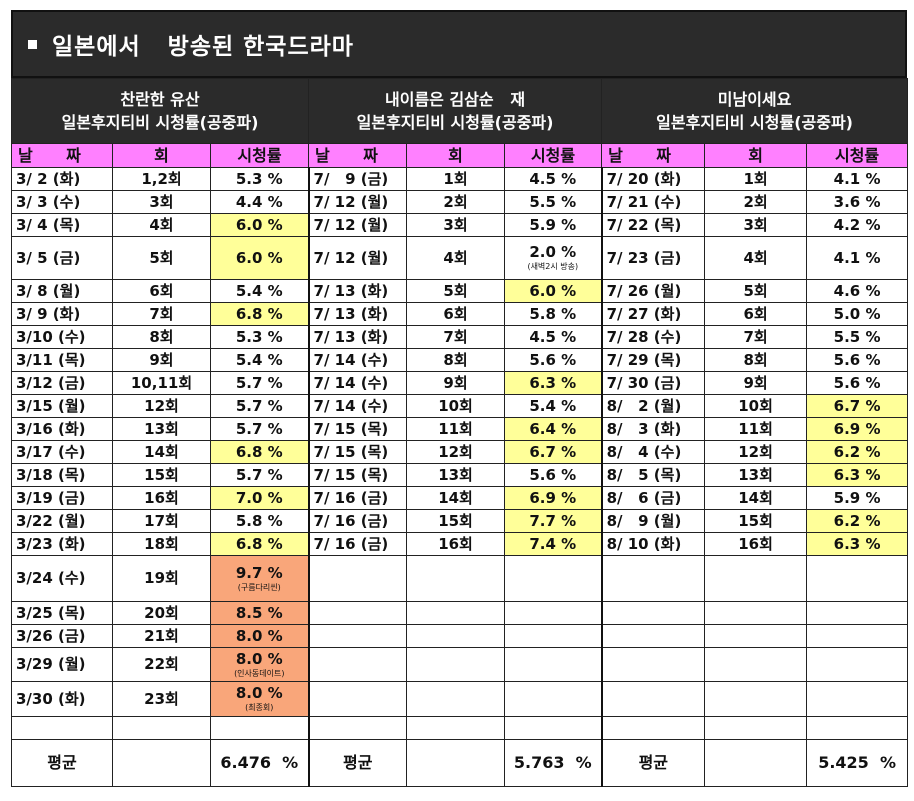 This screenshot has height=801, width=914. I want to click on episode-cell: 13회, so click(161, 429).